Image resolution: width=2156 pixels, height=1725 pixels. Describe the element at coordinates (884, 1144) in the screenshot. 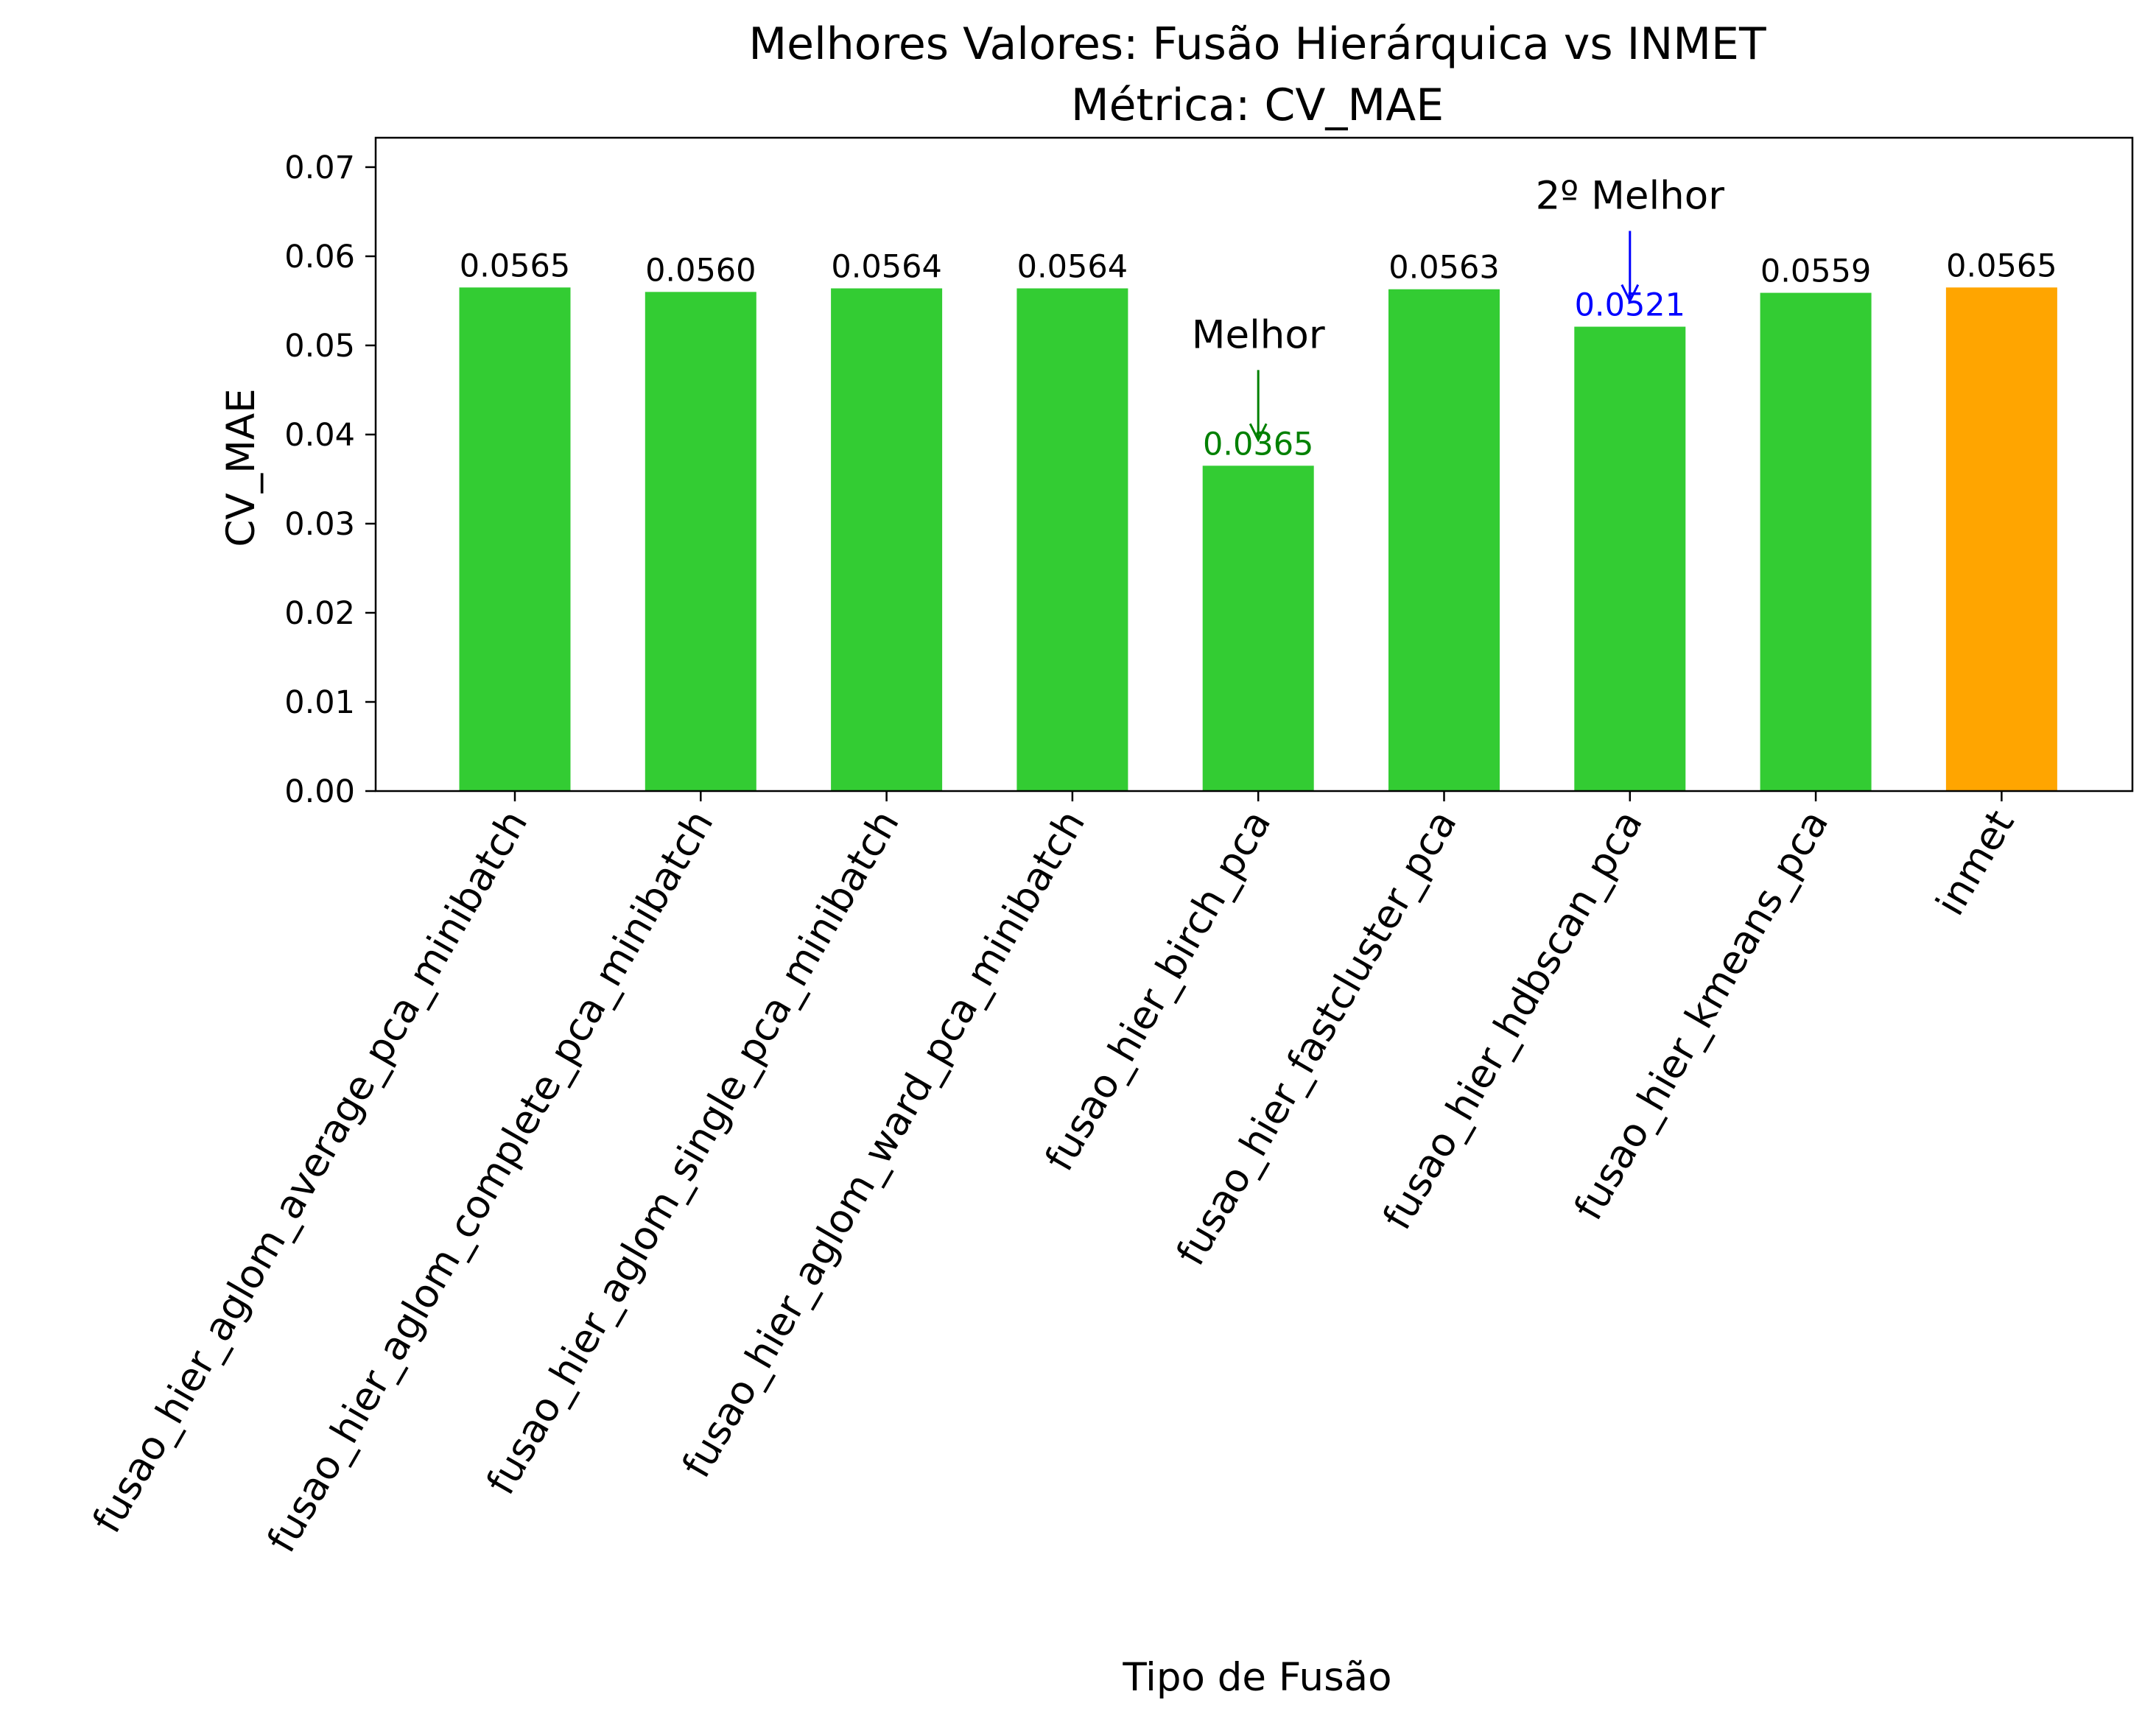

I see `x-tick-label: fusao_hier_aglom_ward_pca_minibatch` at that location.